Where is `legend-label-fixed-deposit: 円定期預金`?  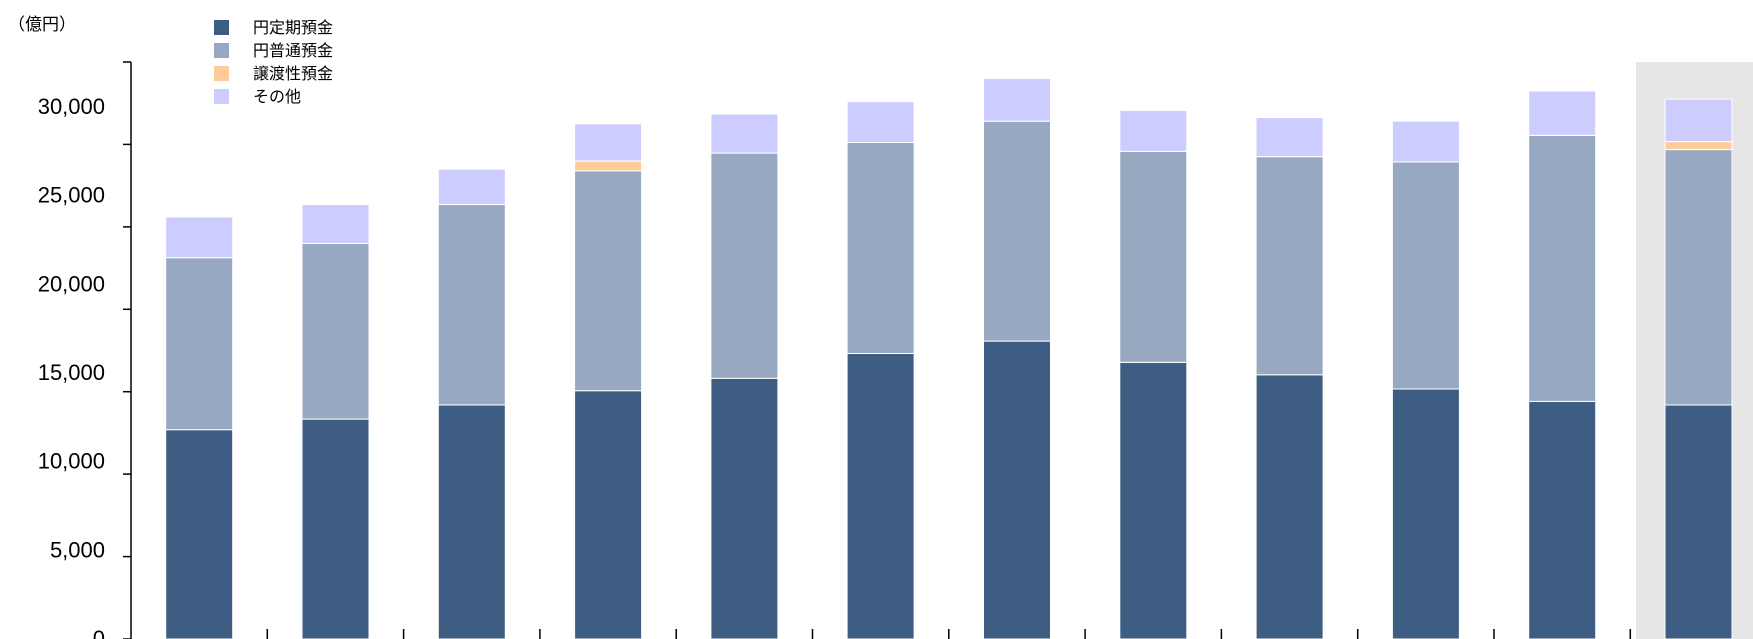 legend-label-fixed-deposit: 円定期預金 is located at coordinates (293, 27).